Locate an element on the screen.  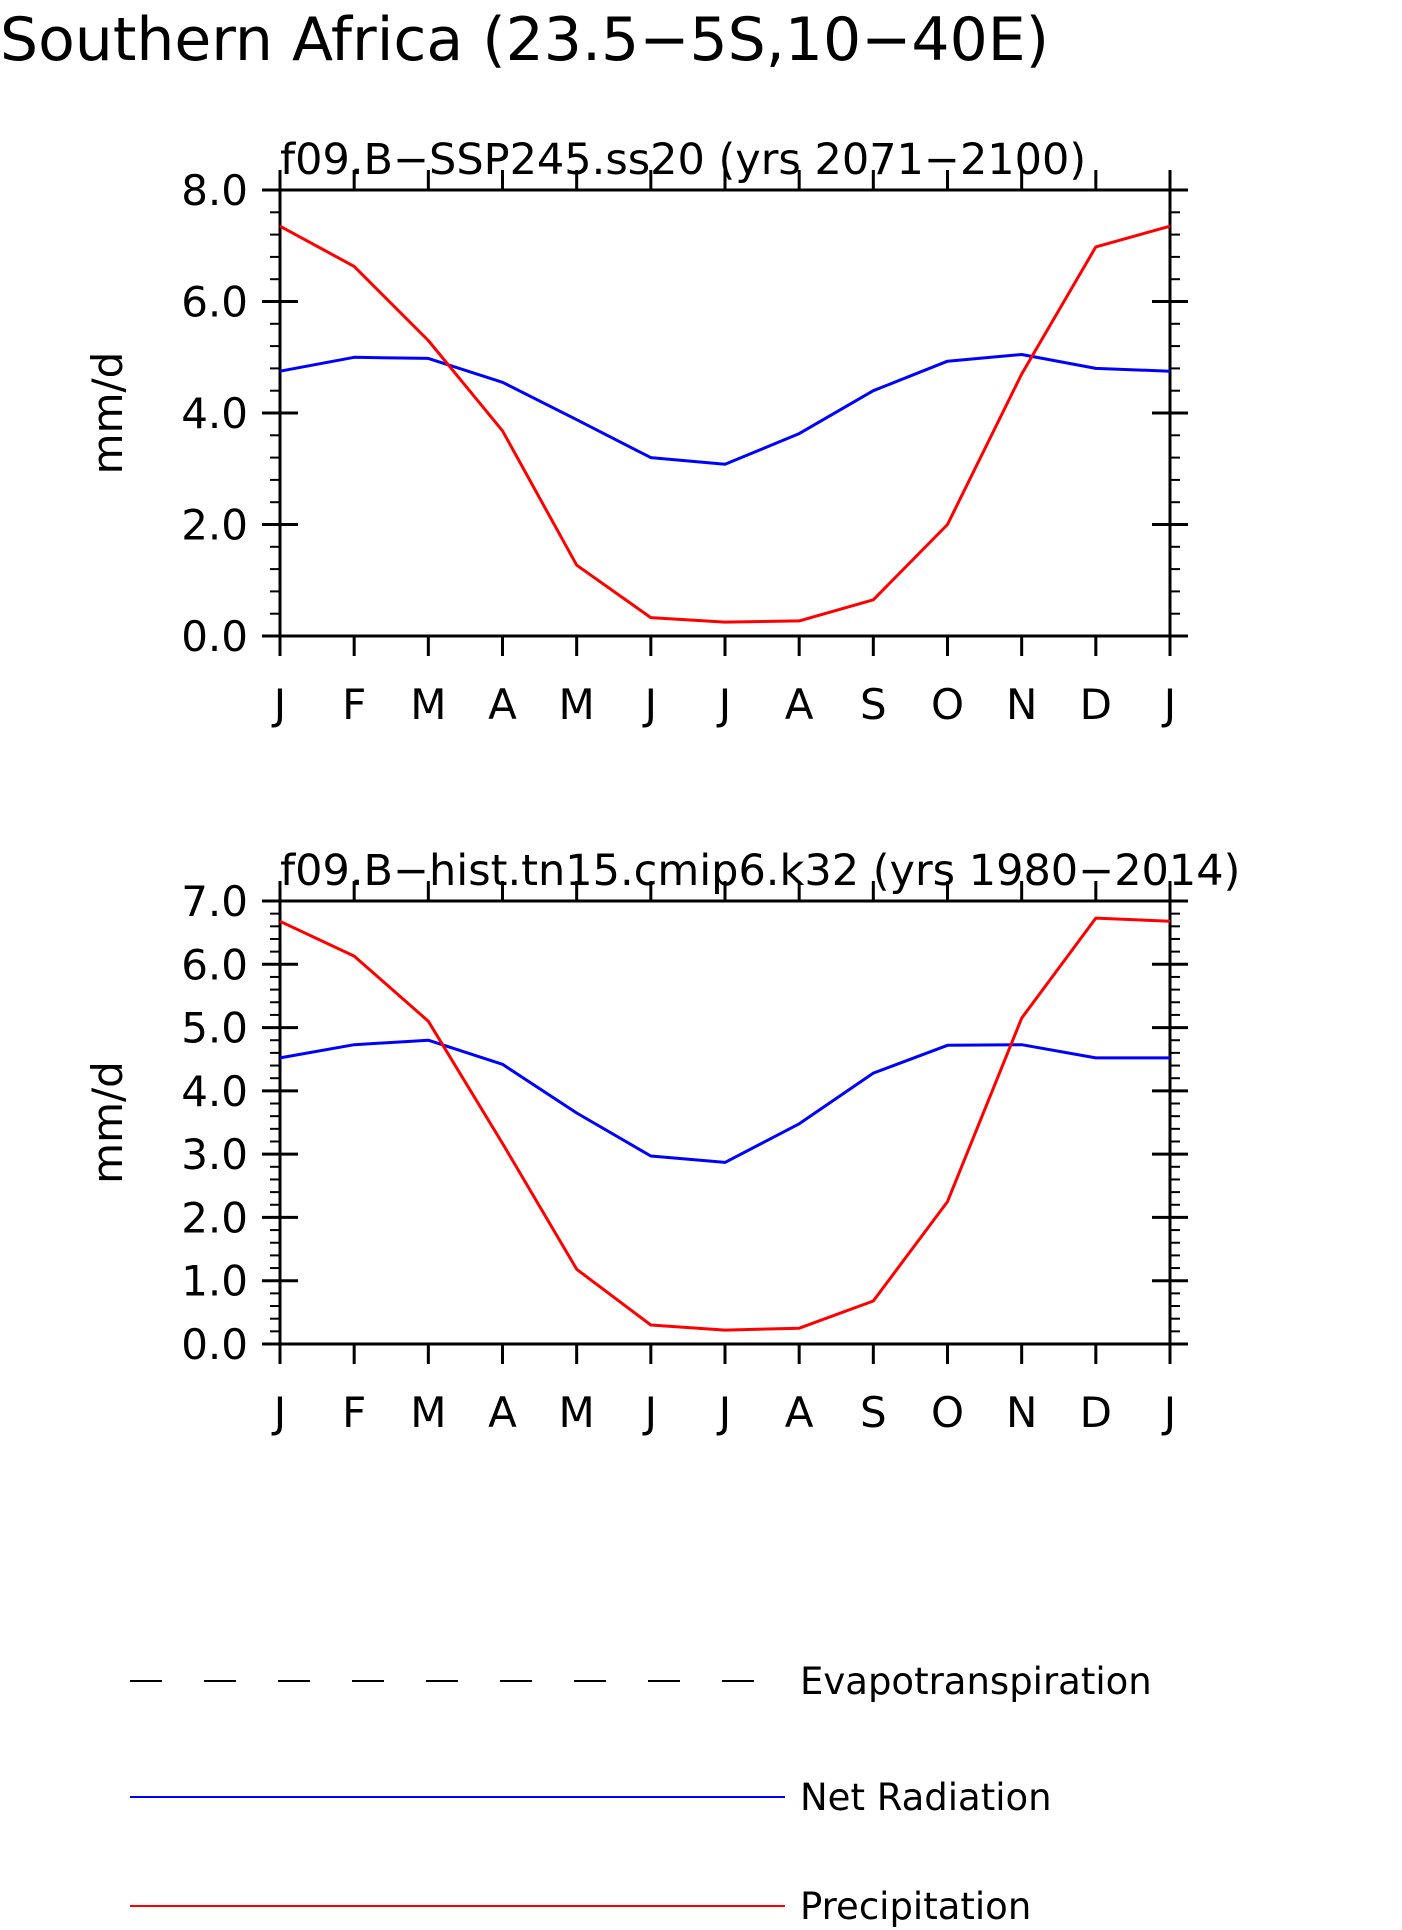
panel1-ytick-label: 0.0 is located at coordinates (214, 1344).